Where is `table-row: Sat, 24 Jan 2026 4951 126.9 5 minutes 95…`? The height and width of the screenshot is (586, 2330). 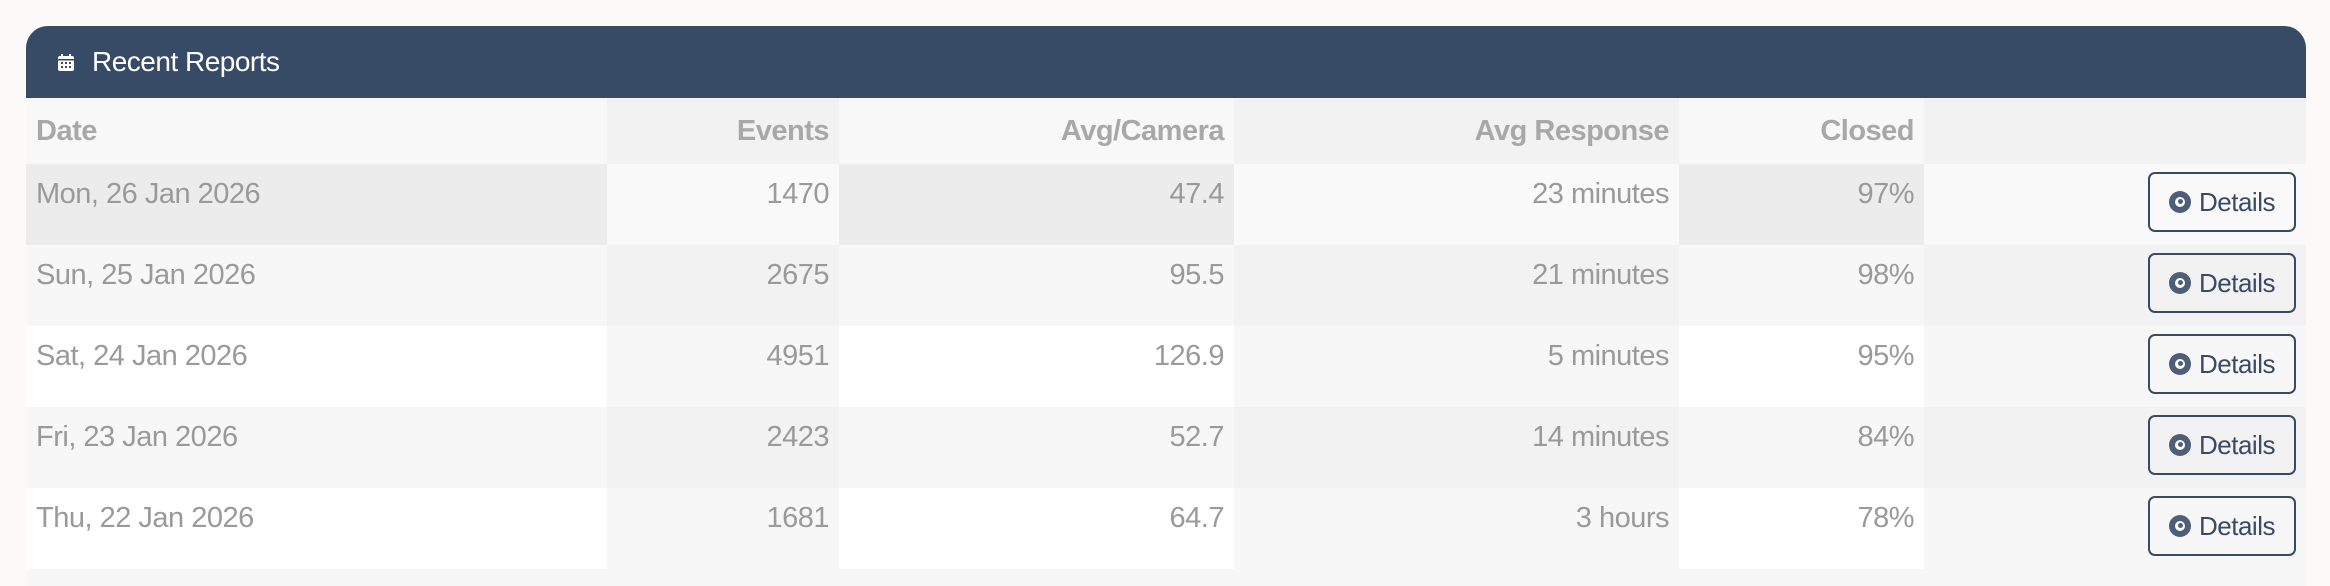 table-row: Sat, 24 Jan 2026 4951 126.9 5 minutes 95… is located at coordinates (1166, 366).